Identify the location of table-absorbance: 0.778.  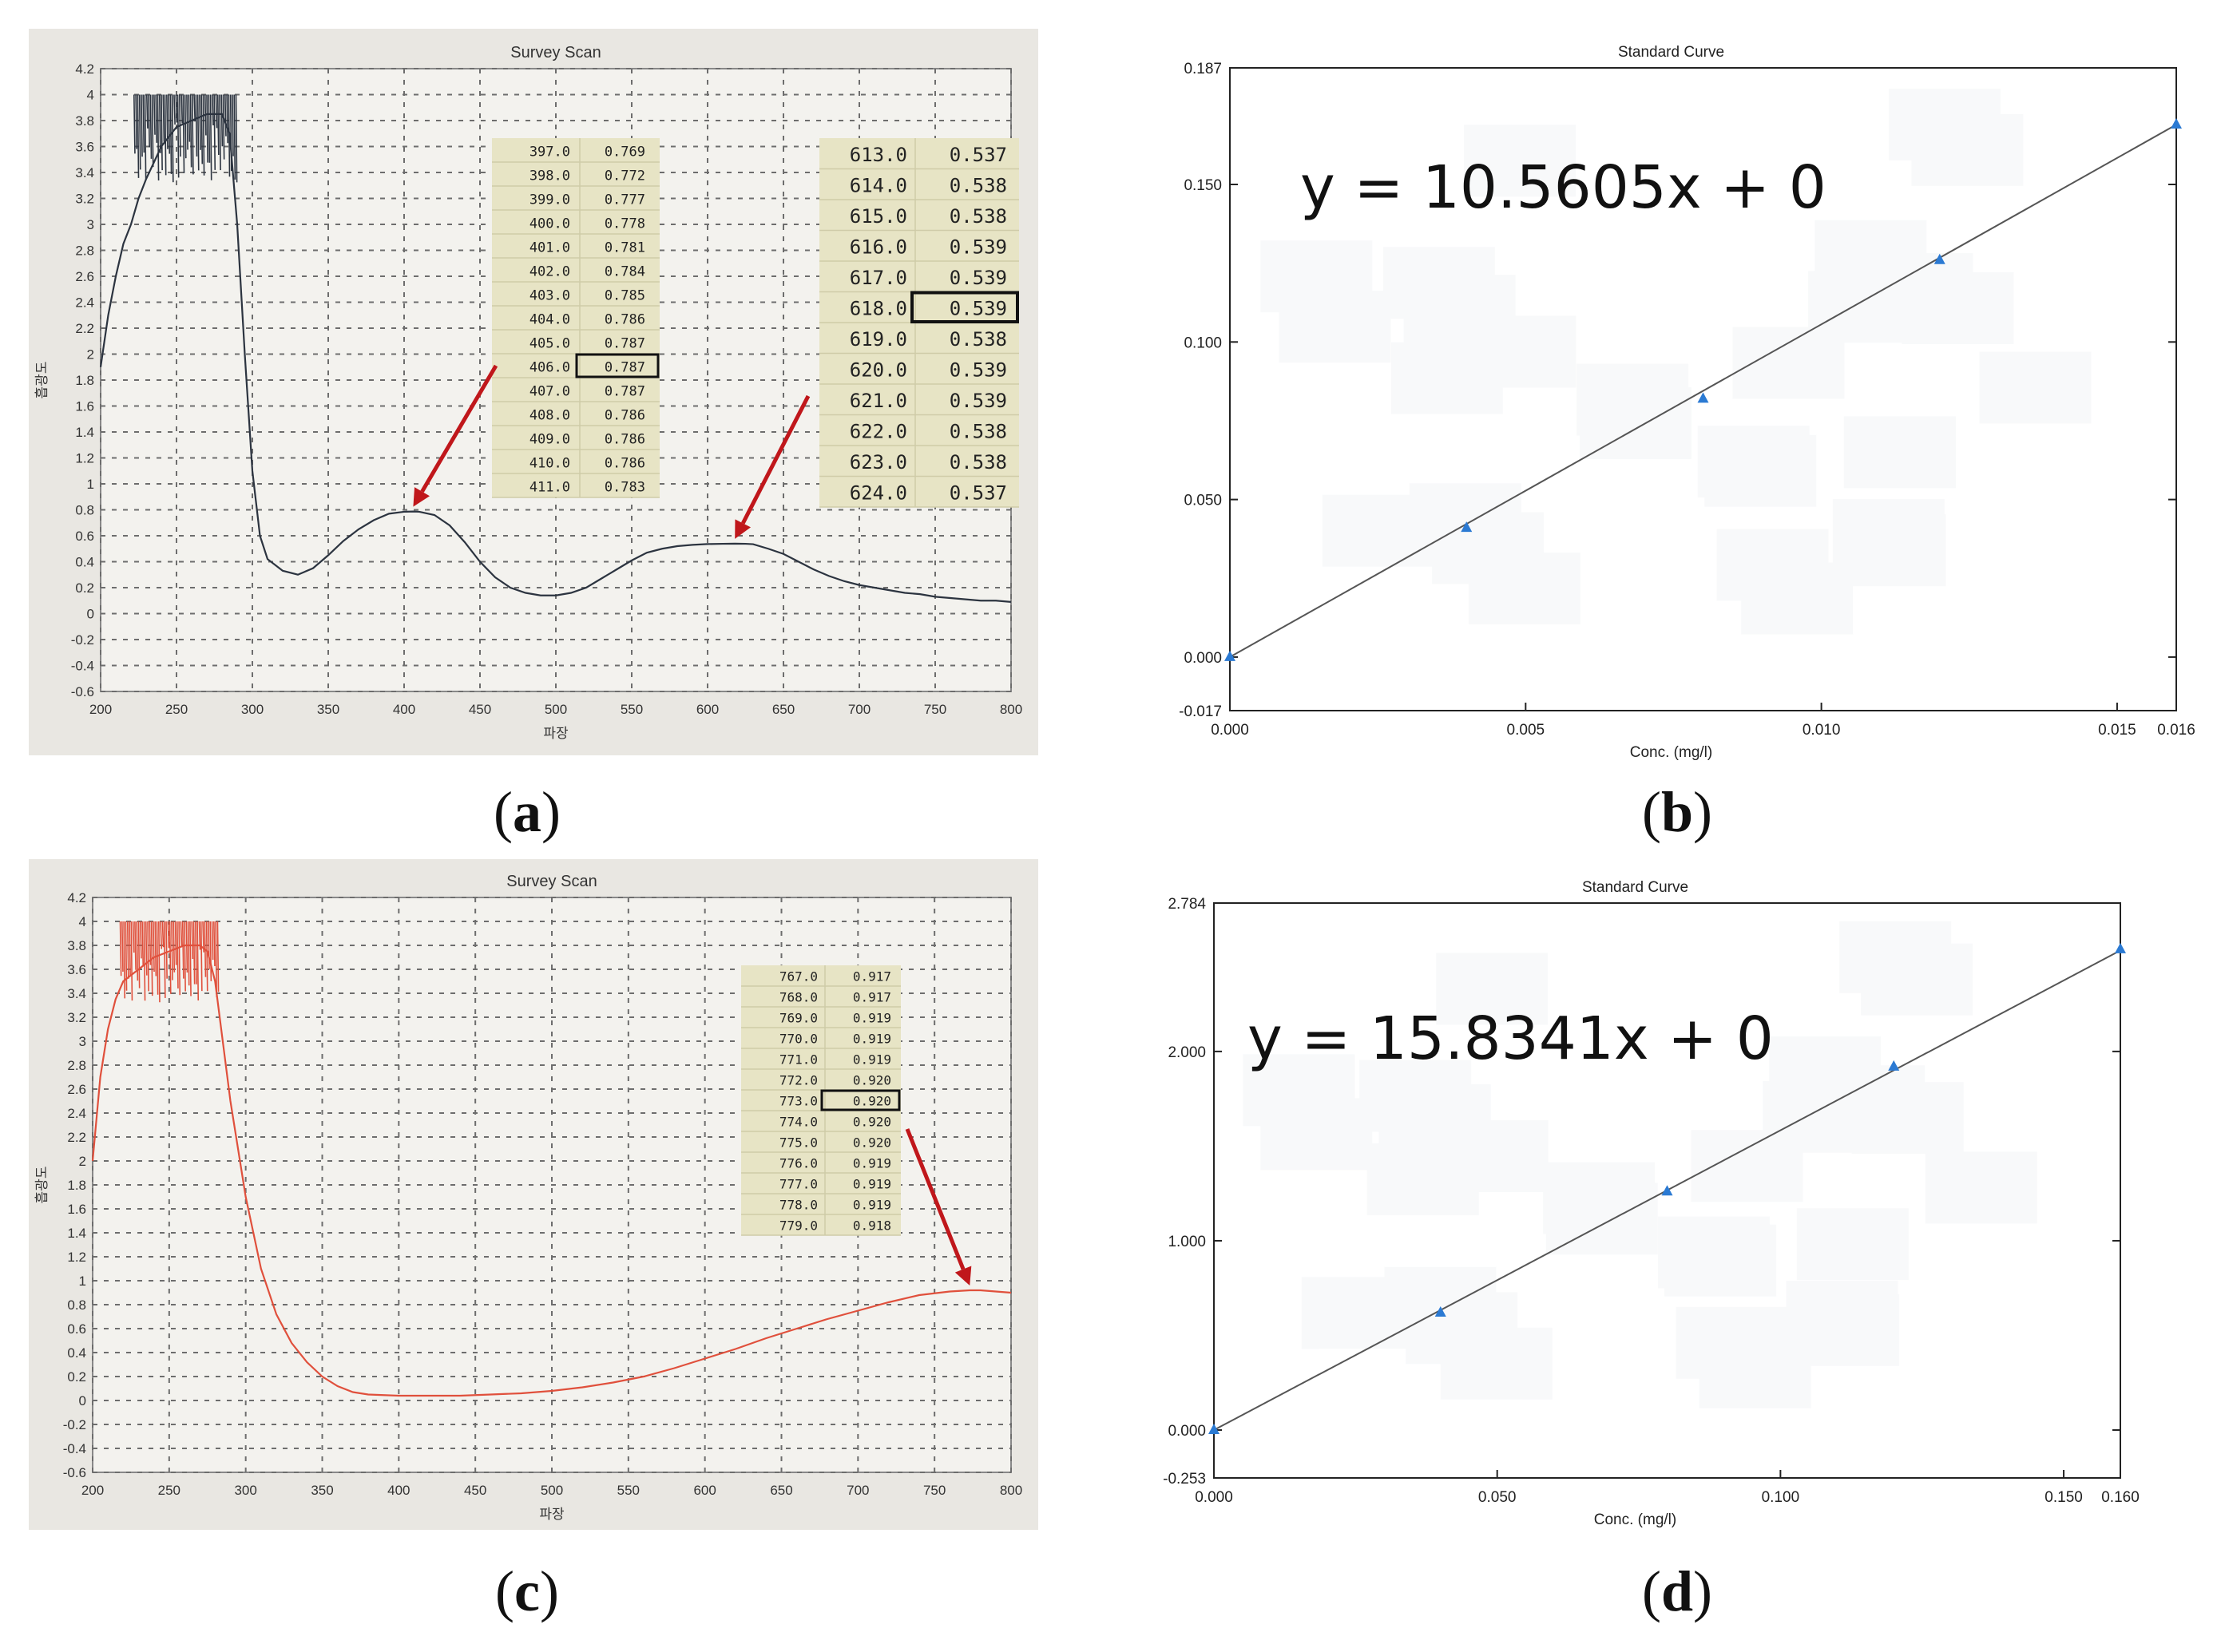
(625, 224).